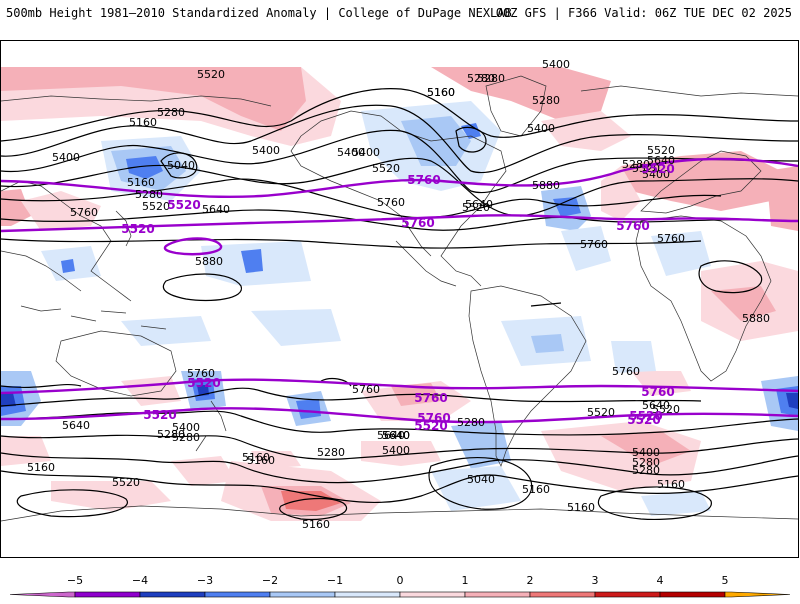  I want to click on colorbar-tick-label: 5, so click(725, 580).